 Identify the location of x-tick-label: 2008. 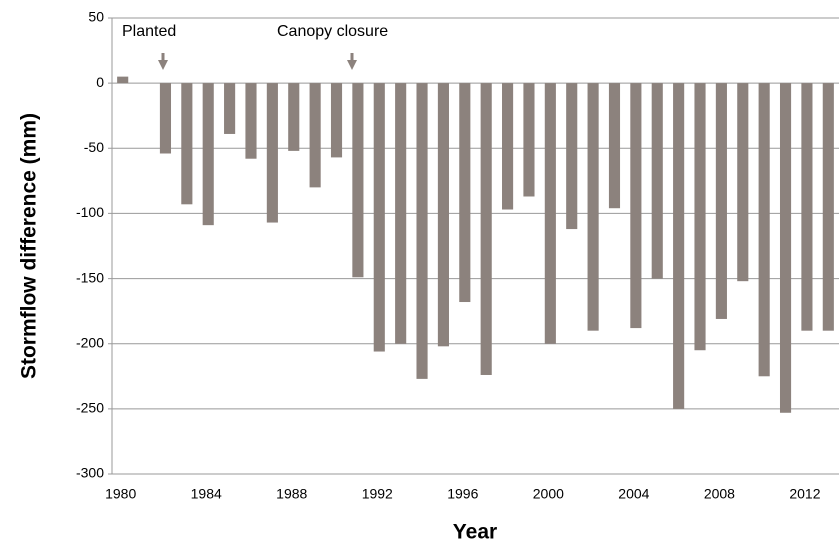
(719, 494).